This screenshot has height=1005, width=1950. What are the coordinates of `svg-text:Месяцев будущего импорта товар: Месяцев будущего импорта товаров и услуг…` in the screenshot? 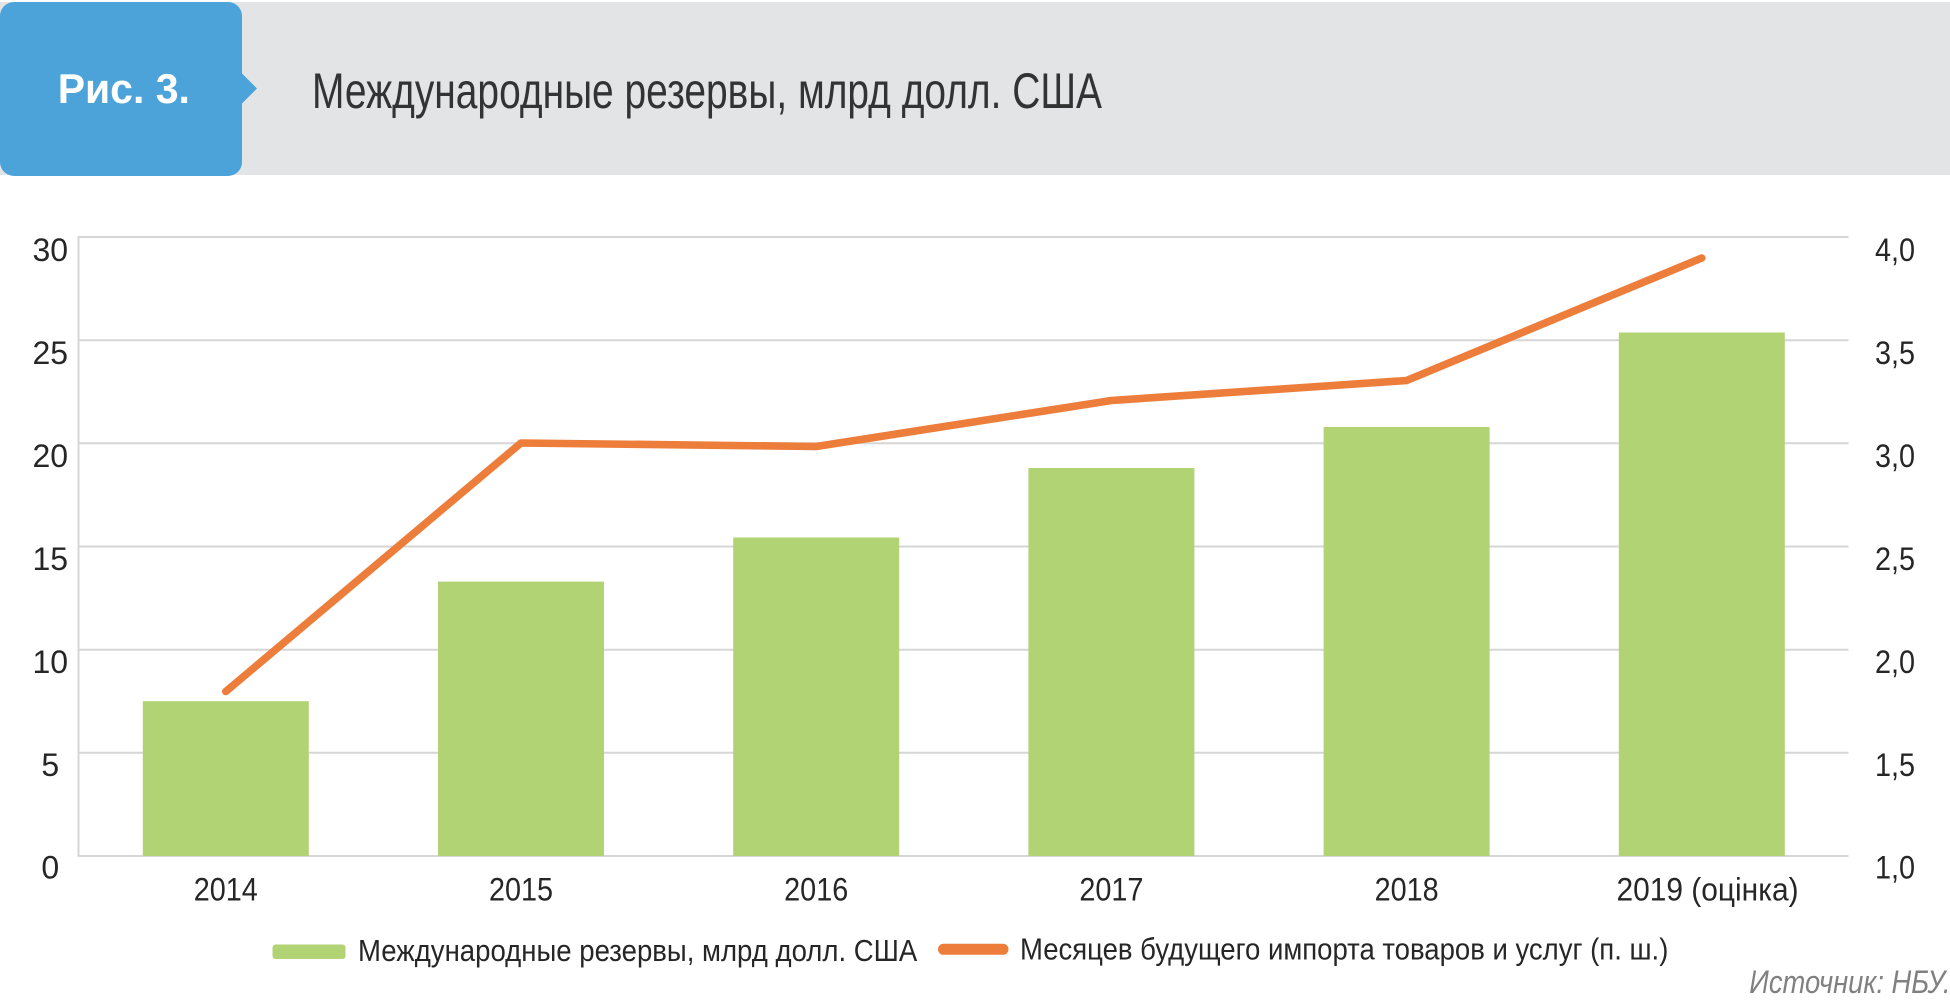 It's located at (1344, 949).